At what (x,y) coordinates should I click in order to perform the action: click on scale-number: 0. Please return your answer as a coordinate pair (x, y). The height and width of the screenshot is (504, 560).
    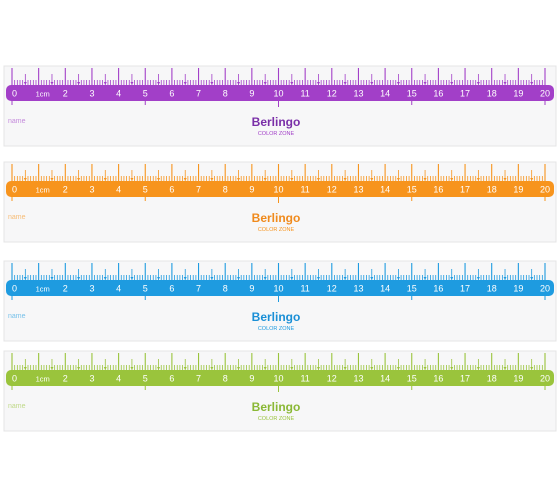
    Looking at the image, I should click on (14, 94).